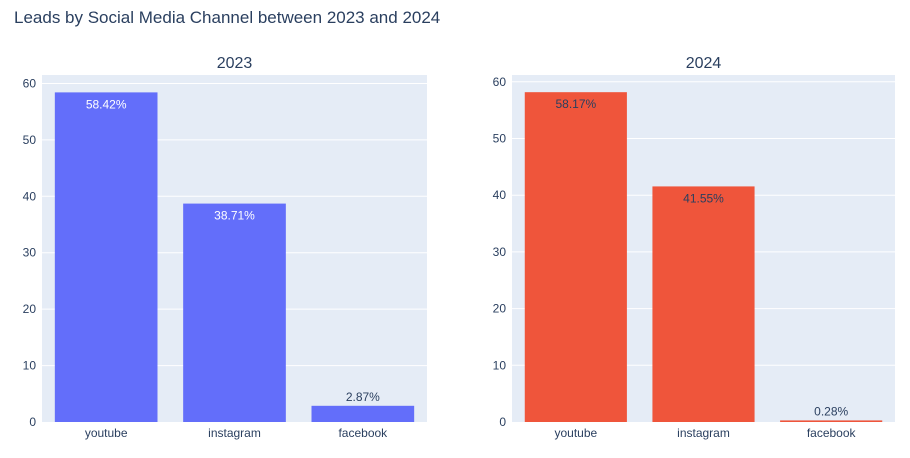 This screenshot has width=910, height=458. Describe the element at coordinates (106, 104) in the screenshot. I see `data-label-youtube: 58.42%` at that location.